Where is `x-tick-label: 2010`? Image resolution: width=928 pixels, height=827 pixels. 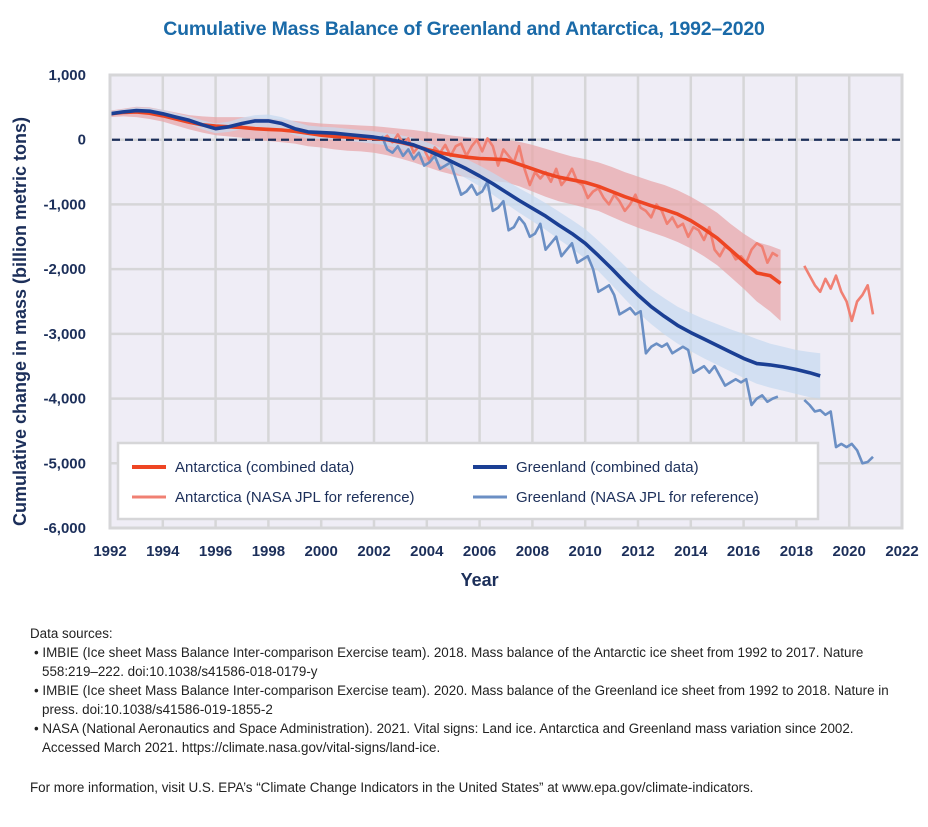 x-tick-label: 2010 is located at coordinates (585, 551).